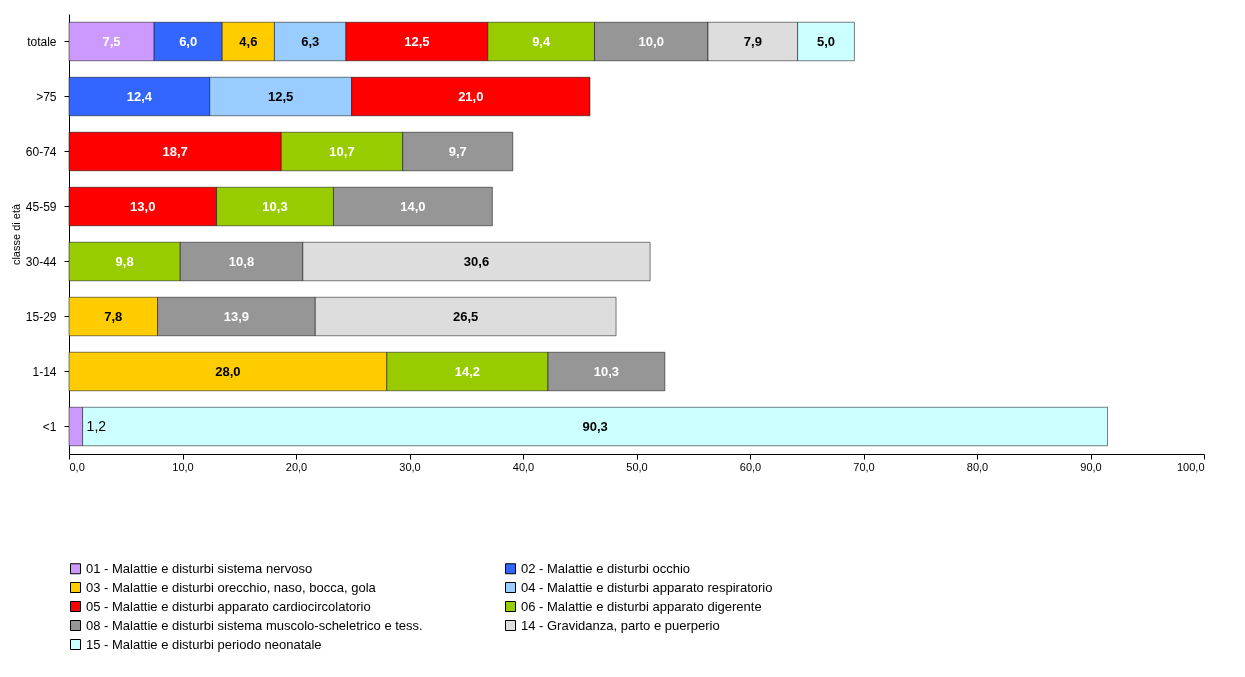  What do you see at coordinates (199, 568) in the screenshot?
I see `legend-label: 01 - Malattie e disturbi sistema nervoso` at bounding box center [199, 568].